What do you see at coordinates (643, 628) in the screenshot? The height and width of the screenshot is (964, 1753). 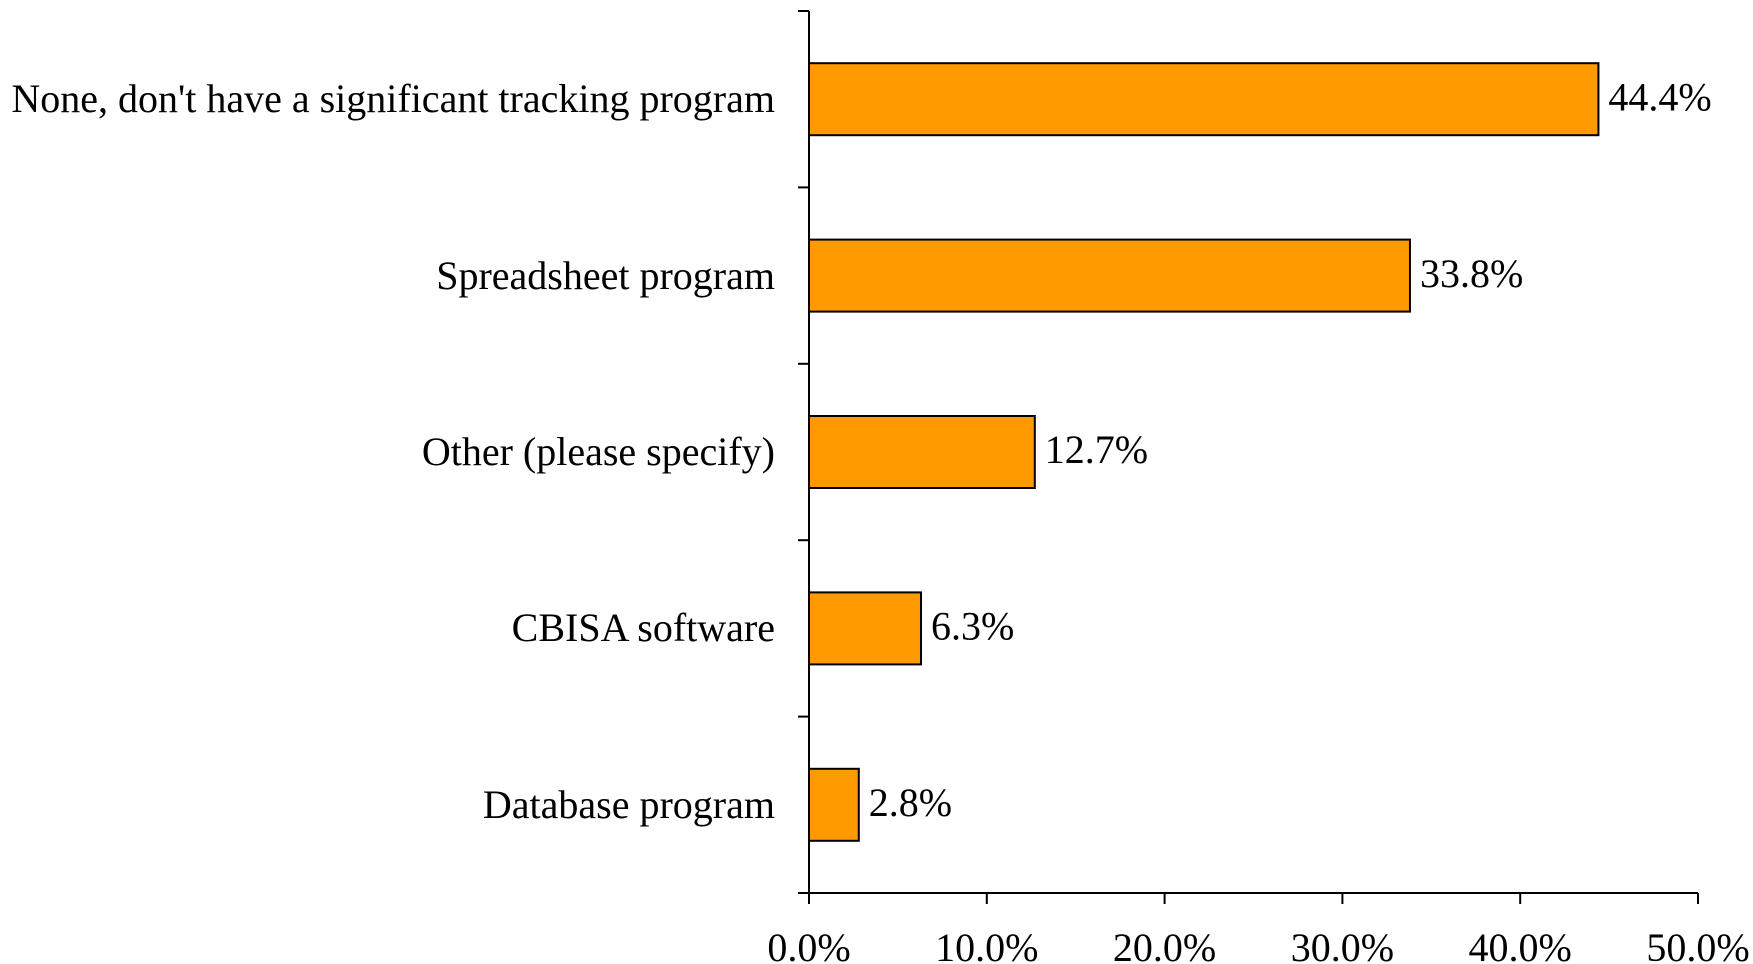 I see `category-label: CBISA software` at bounding box center [643, 628].